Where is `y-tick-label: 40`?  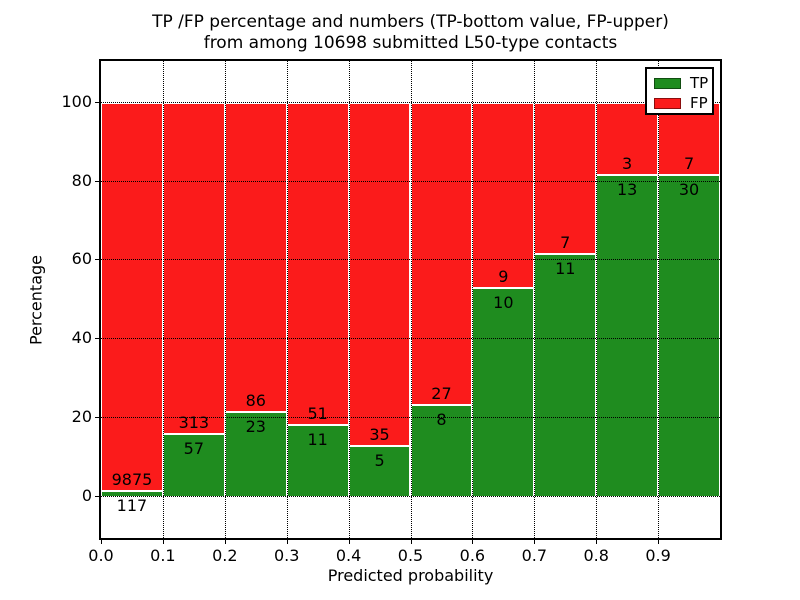 y-tick-label: 40 is located at coordinates (81, 338).